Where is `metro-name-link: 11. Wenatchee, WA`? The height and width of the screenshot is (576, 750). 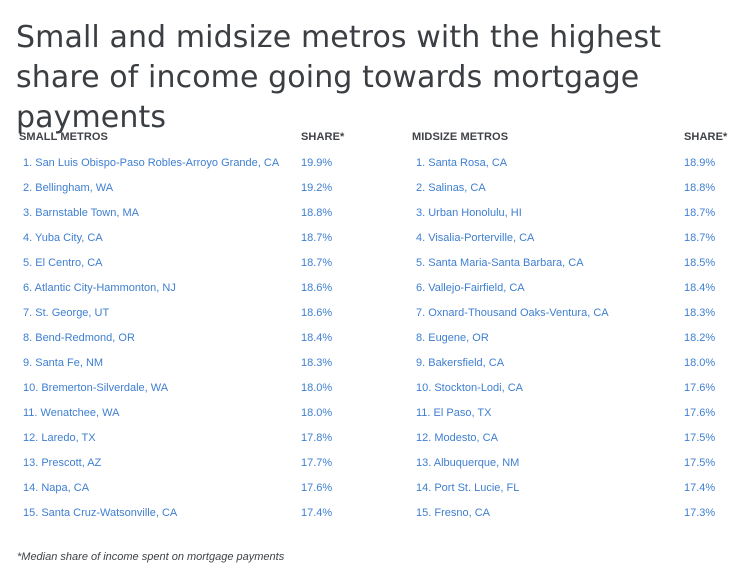
metro-name-link: 11. Wenatchee, WA is located at coordinates (71, 413).